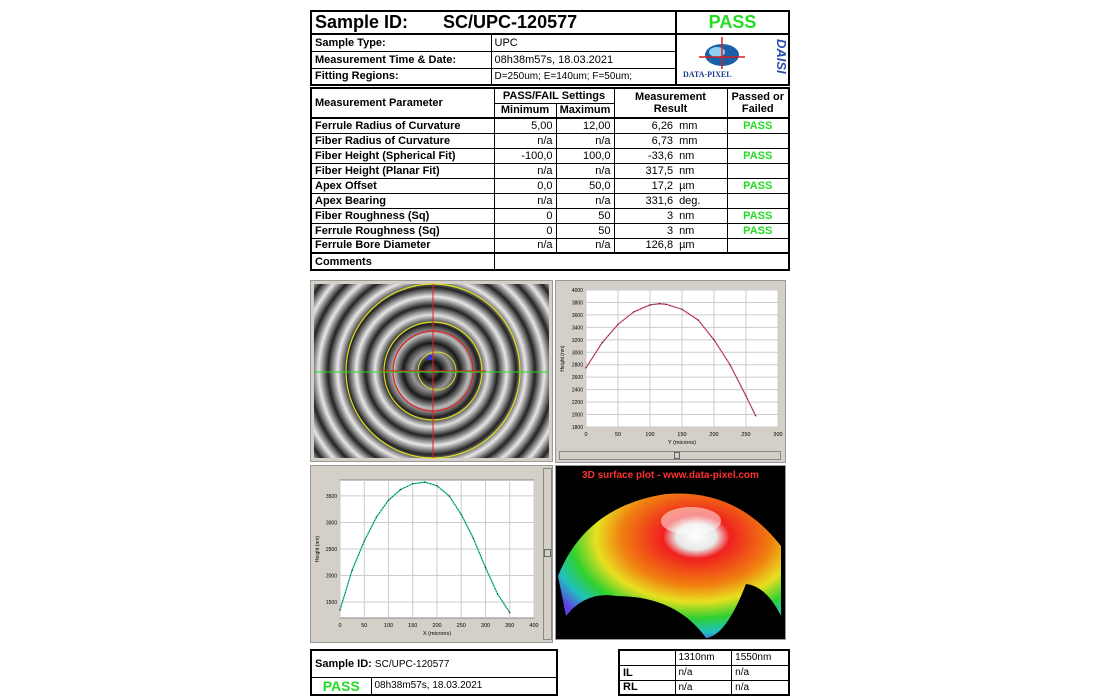 This screenshot has width=1096, height=700. What do you see at coordinates (681, 435) in the screenshot?
I see `x-tick-label: 150` at bounding box center [681, 435].